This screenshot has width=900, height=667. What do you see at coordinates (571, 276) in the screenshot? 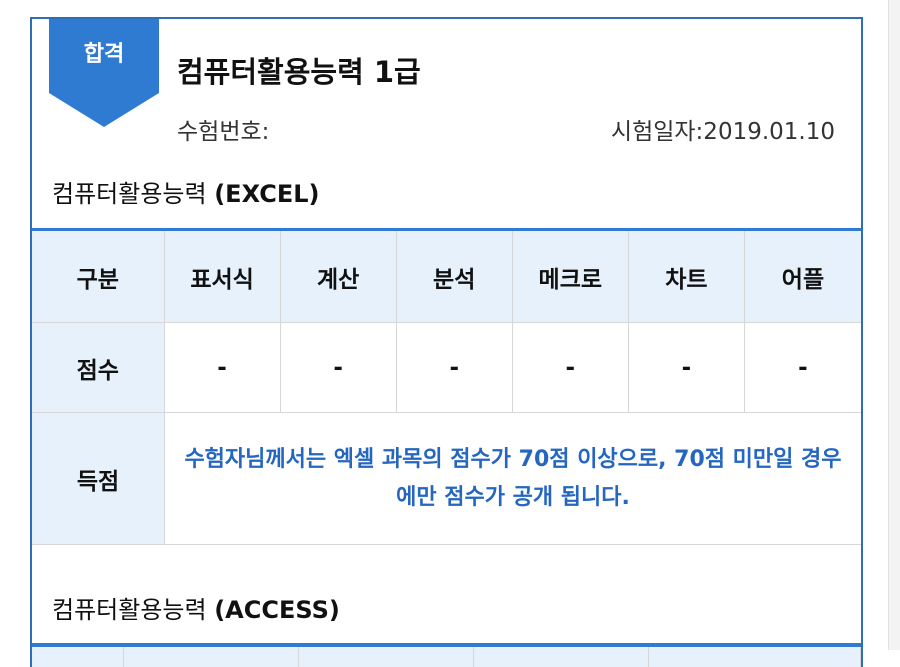
I see `header-cell-macro: 메크로` at bounding box center [571, 276].